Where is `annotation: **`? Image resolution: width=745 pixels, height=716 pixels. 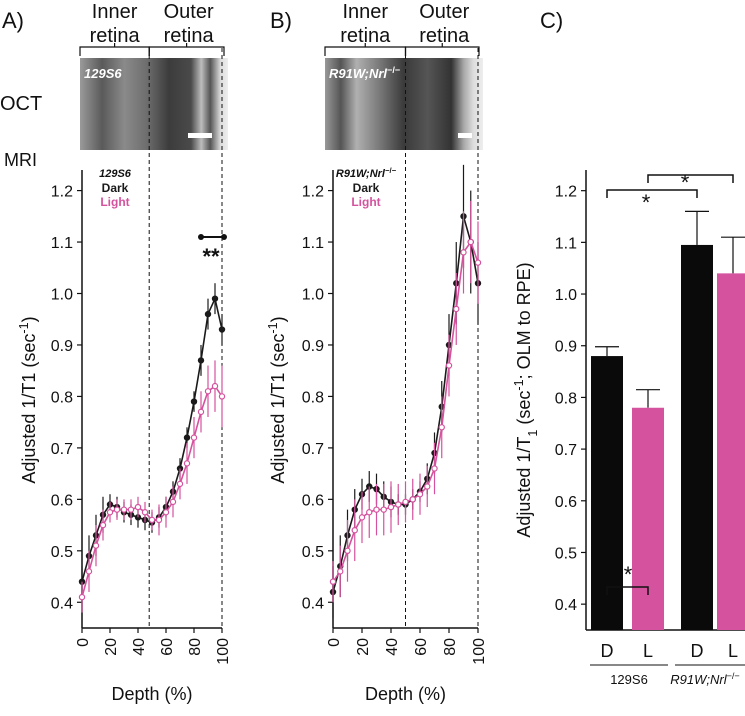
annotation: ** is located at coordinates (211, 256).